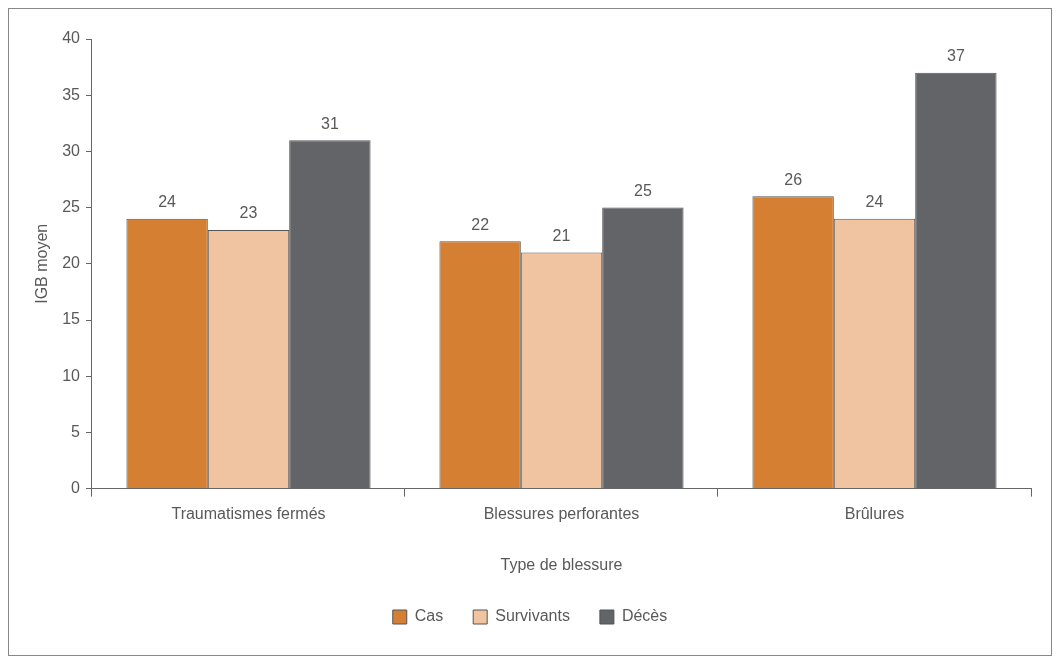 The width and height of the screenshot is (1062, 667). What do you see at coordinates (874, 513) in the screenshot?
I see `x-tick-label: Brûlures` at bounding box center [874, 513].